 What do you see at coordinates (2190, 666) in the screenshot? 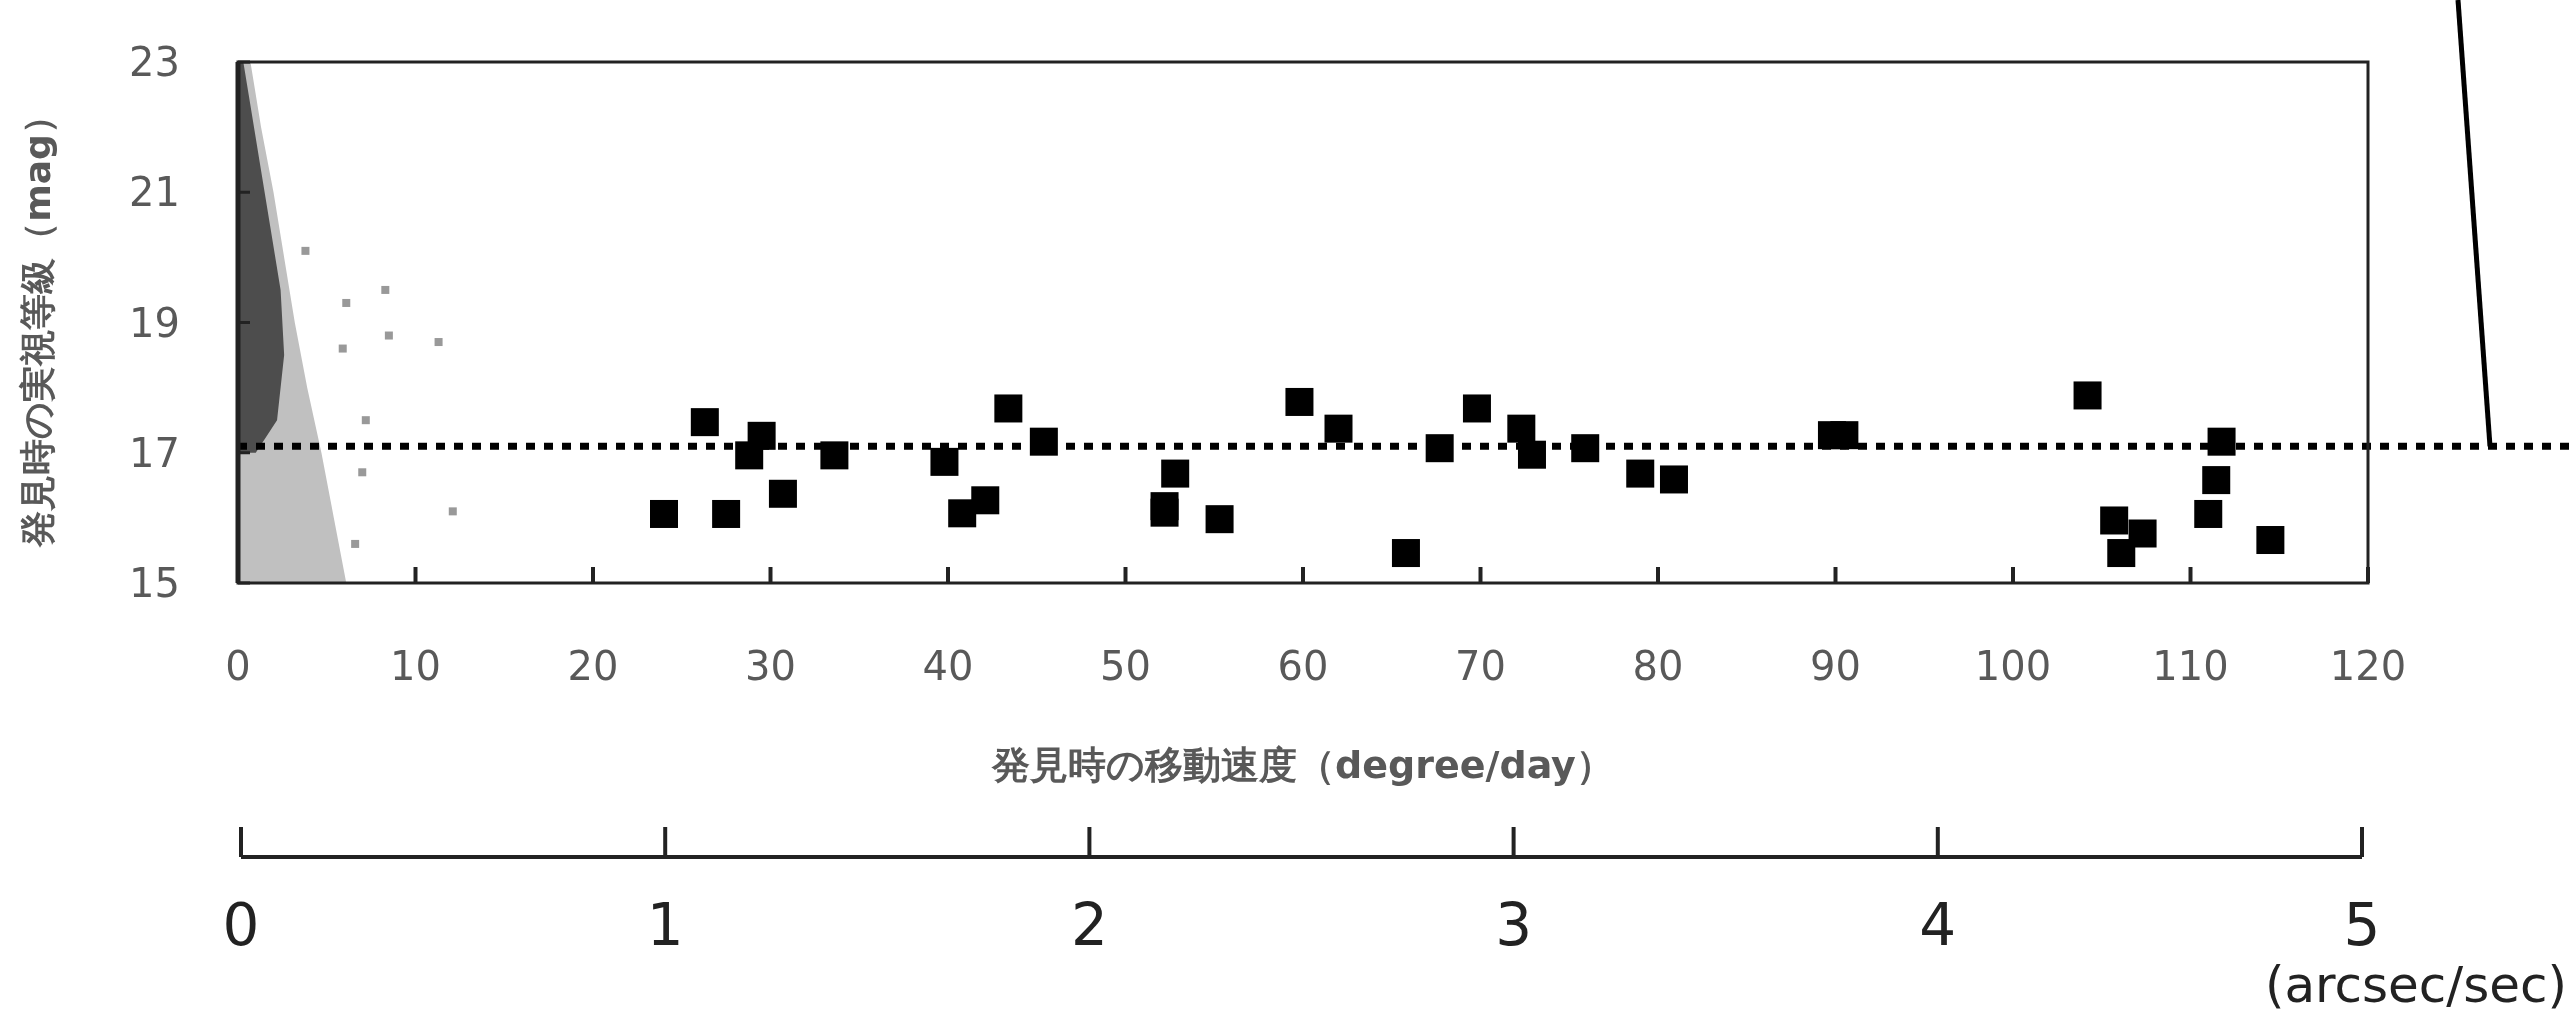
I see `x-tick-label: 110` at bounding box center [2190, 666].